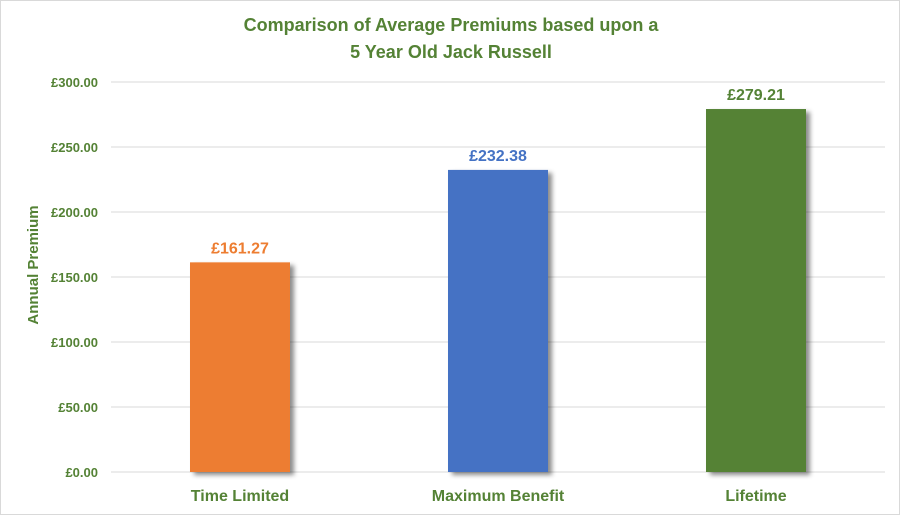  Describe the element at coordinates (74, 342) in the screenshot. I see `y-tick-label: £100.00` at that location.